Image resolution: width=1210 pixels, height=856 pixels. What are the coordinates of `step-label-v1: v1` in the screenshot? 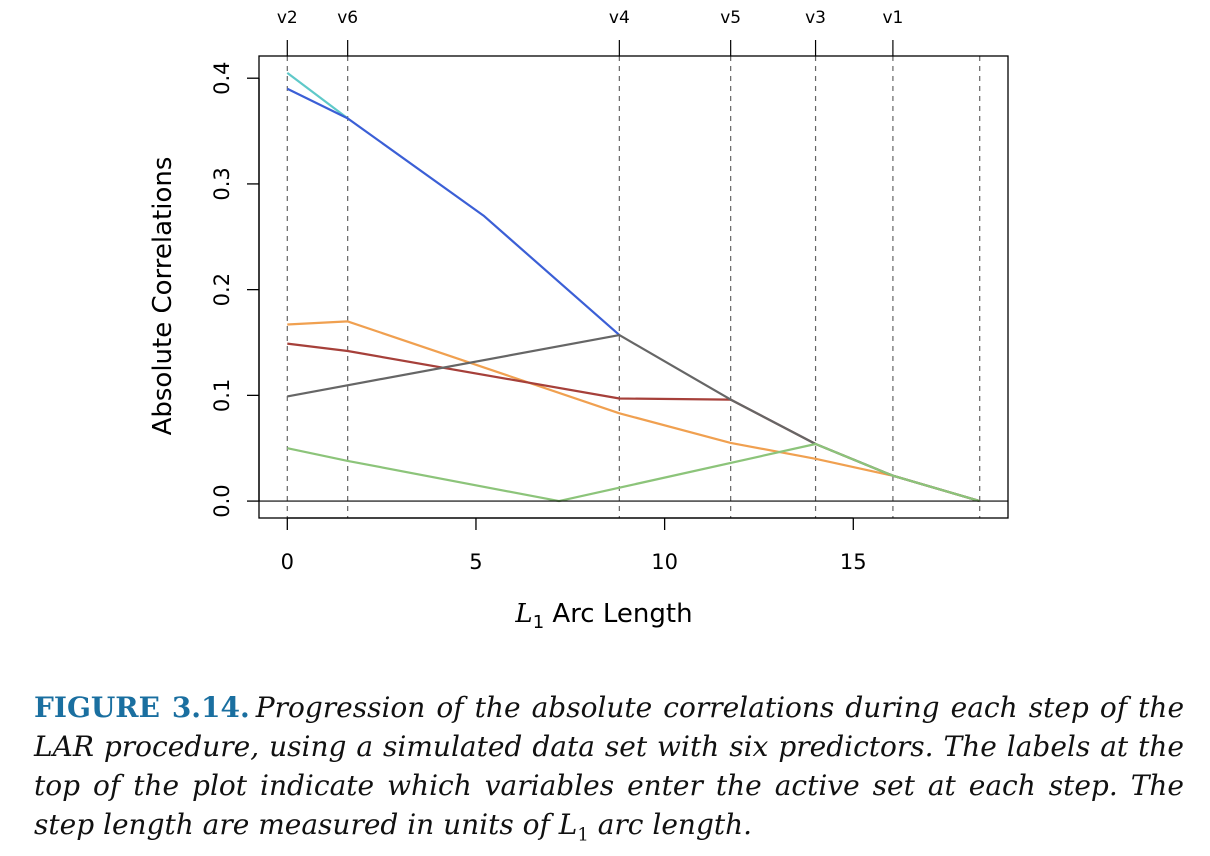 It's located at (892, 18).